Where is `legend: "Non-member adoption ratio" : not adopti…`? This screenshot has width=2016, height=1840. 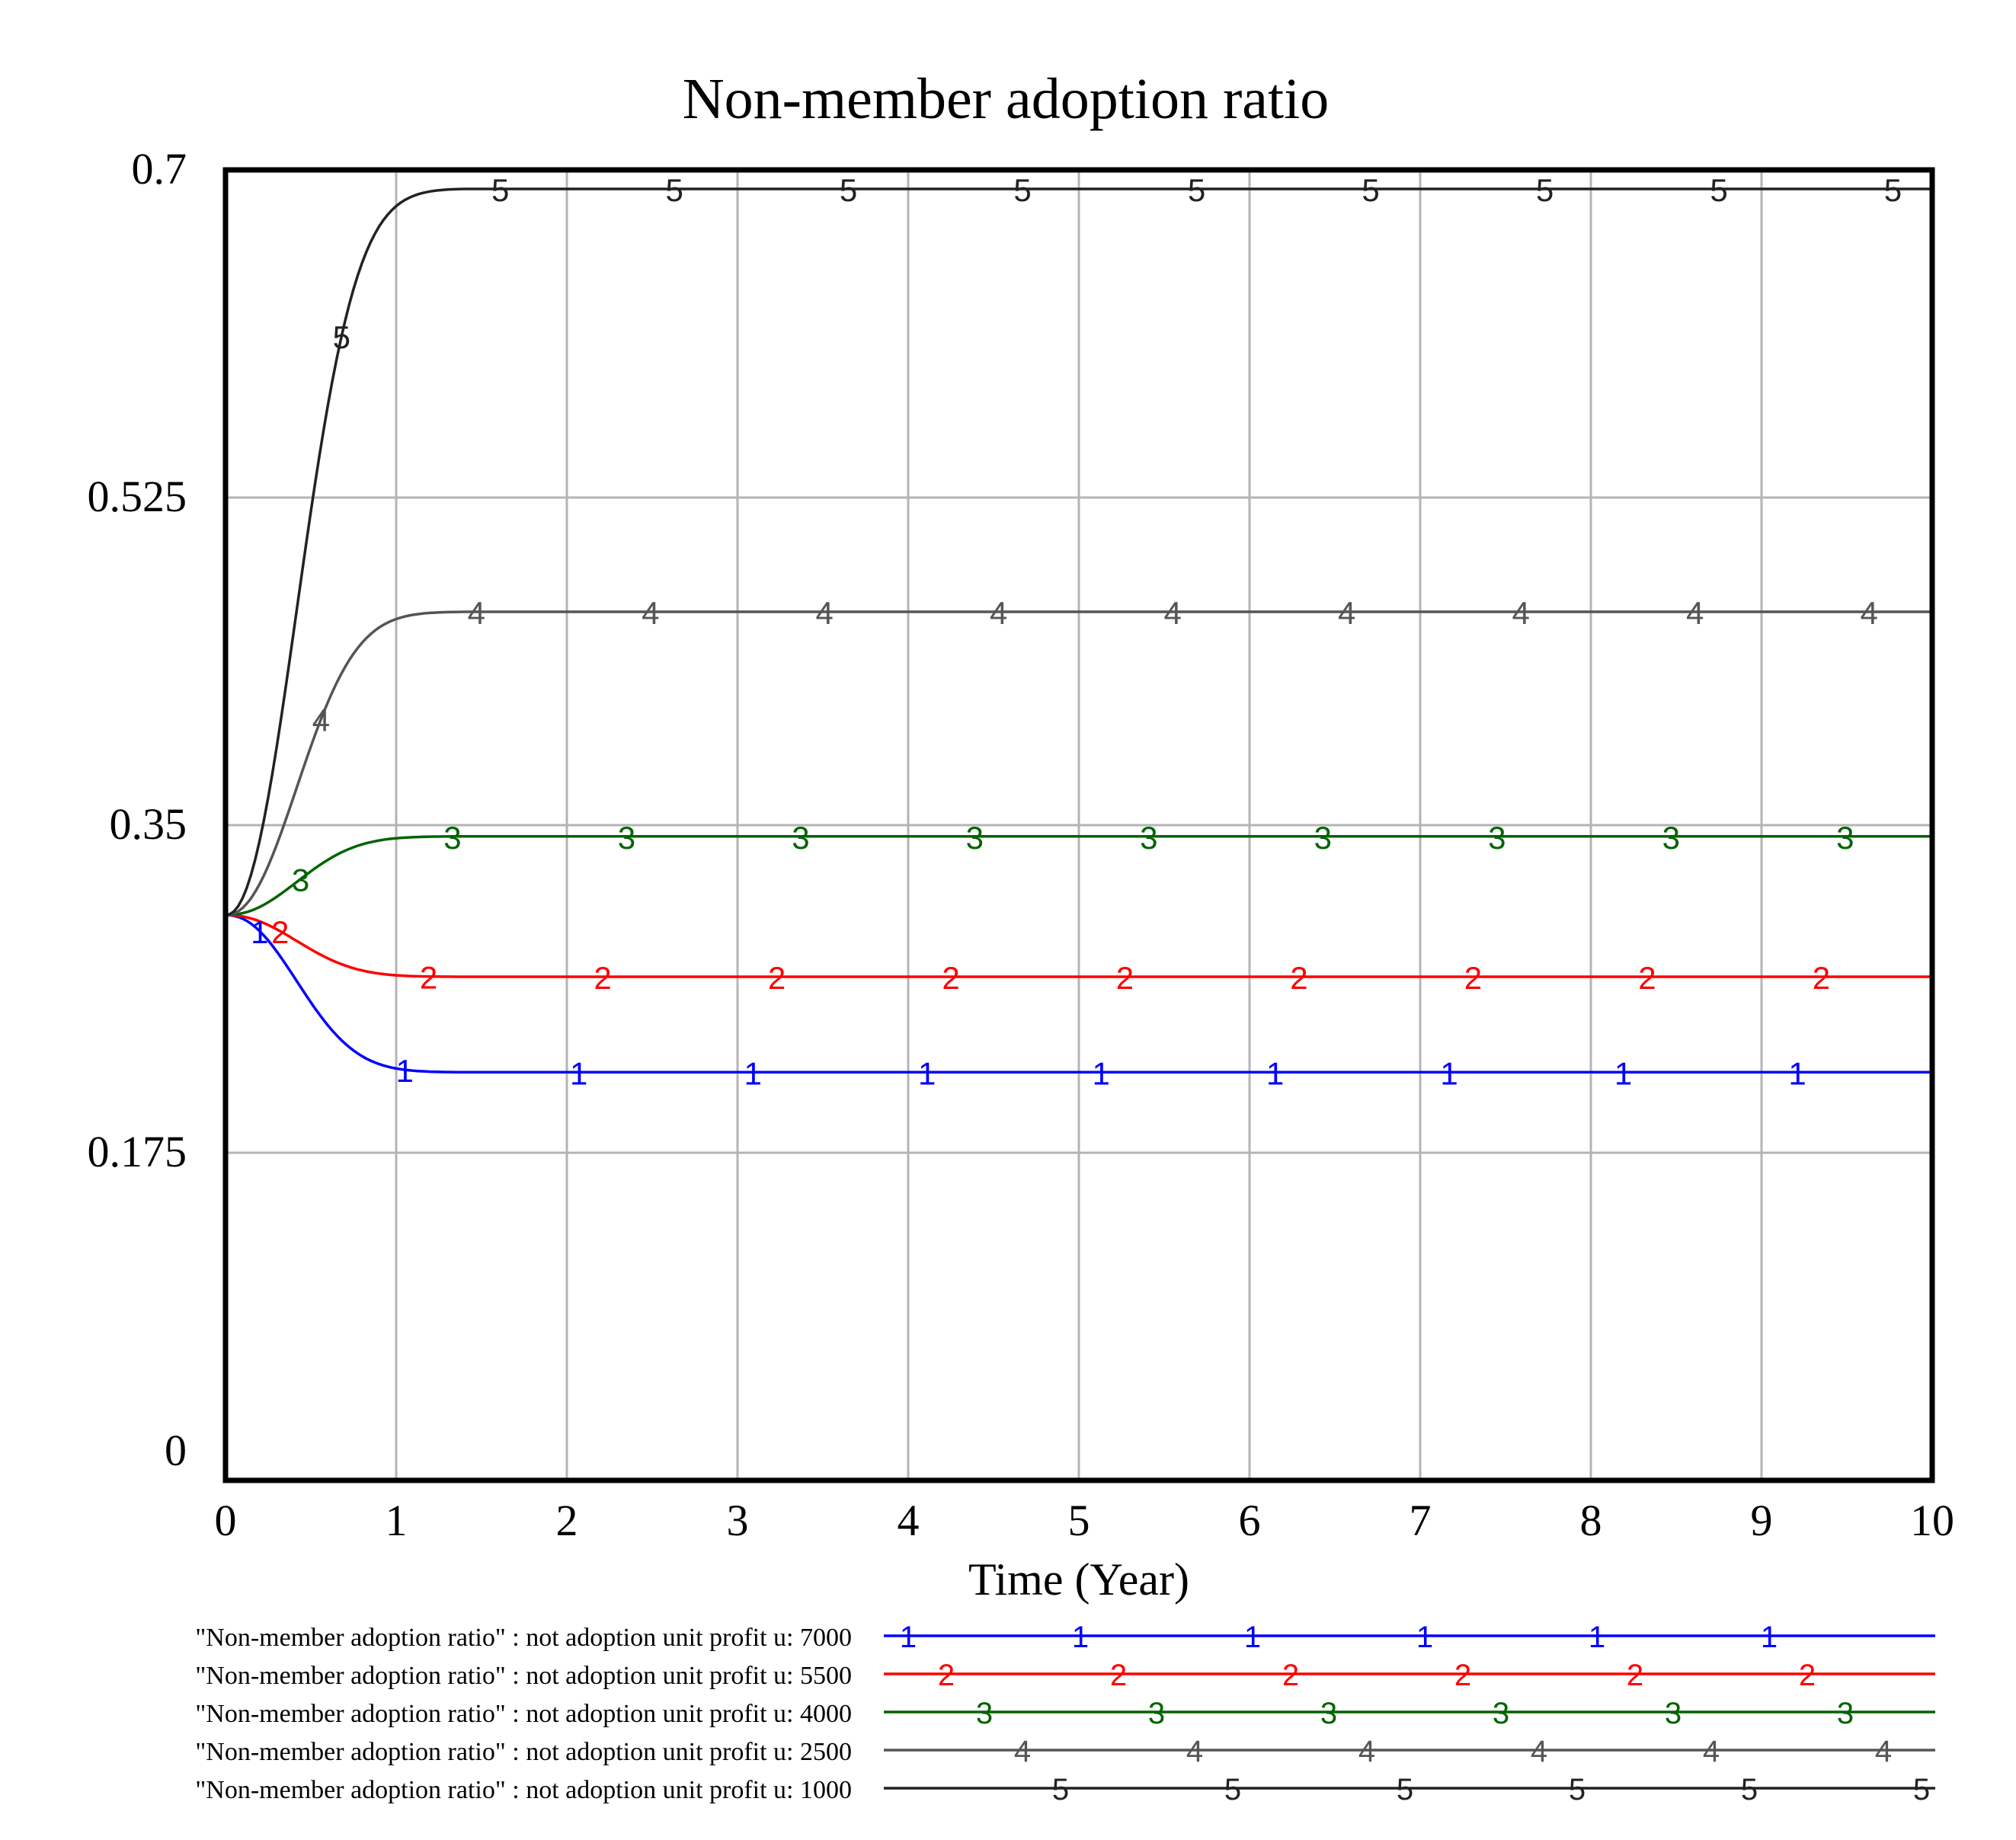
legend: "Non-member adoption ratio" : not adopti… is located at coordinates (1065, 1713).